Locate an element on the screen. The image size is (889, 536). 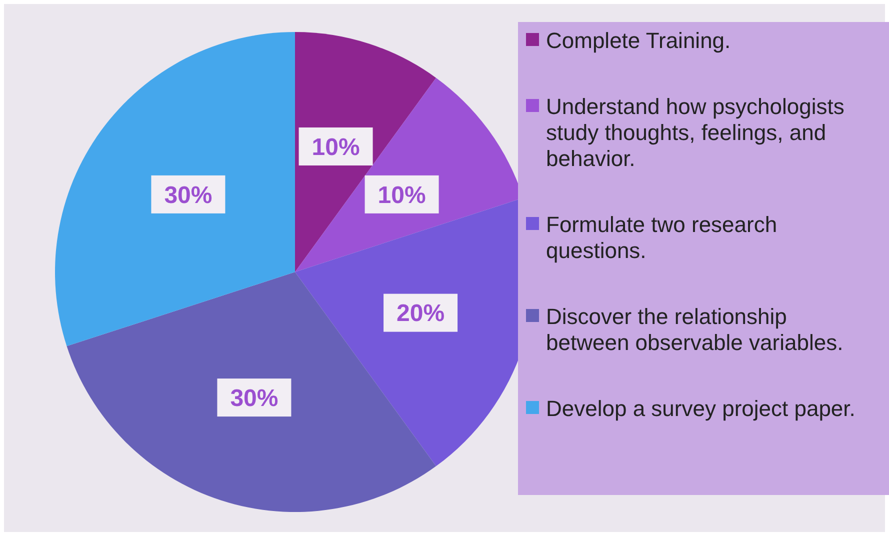
legend-label: Formulate two research questions. is located at coordinates (662, 237).